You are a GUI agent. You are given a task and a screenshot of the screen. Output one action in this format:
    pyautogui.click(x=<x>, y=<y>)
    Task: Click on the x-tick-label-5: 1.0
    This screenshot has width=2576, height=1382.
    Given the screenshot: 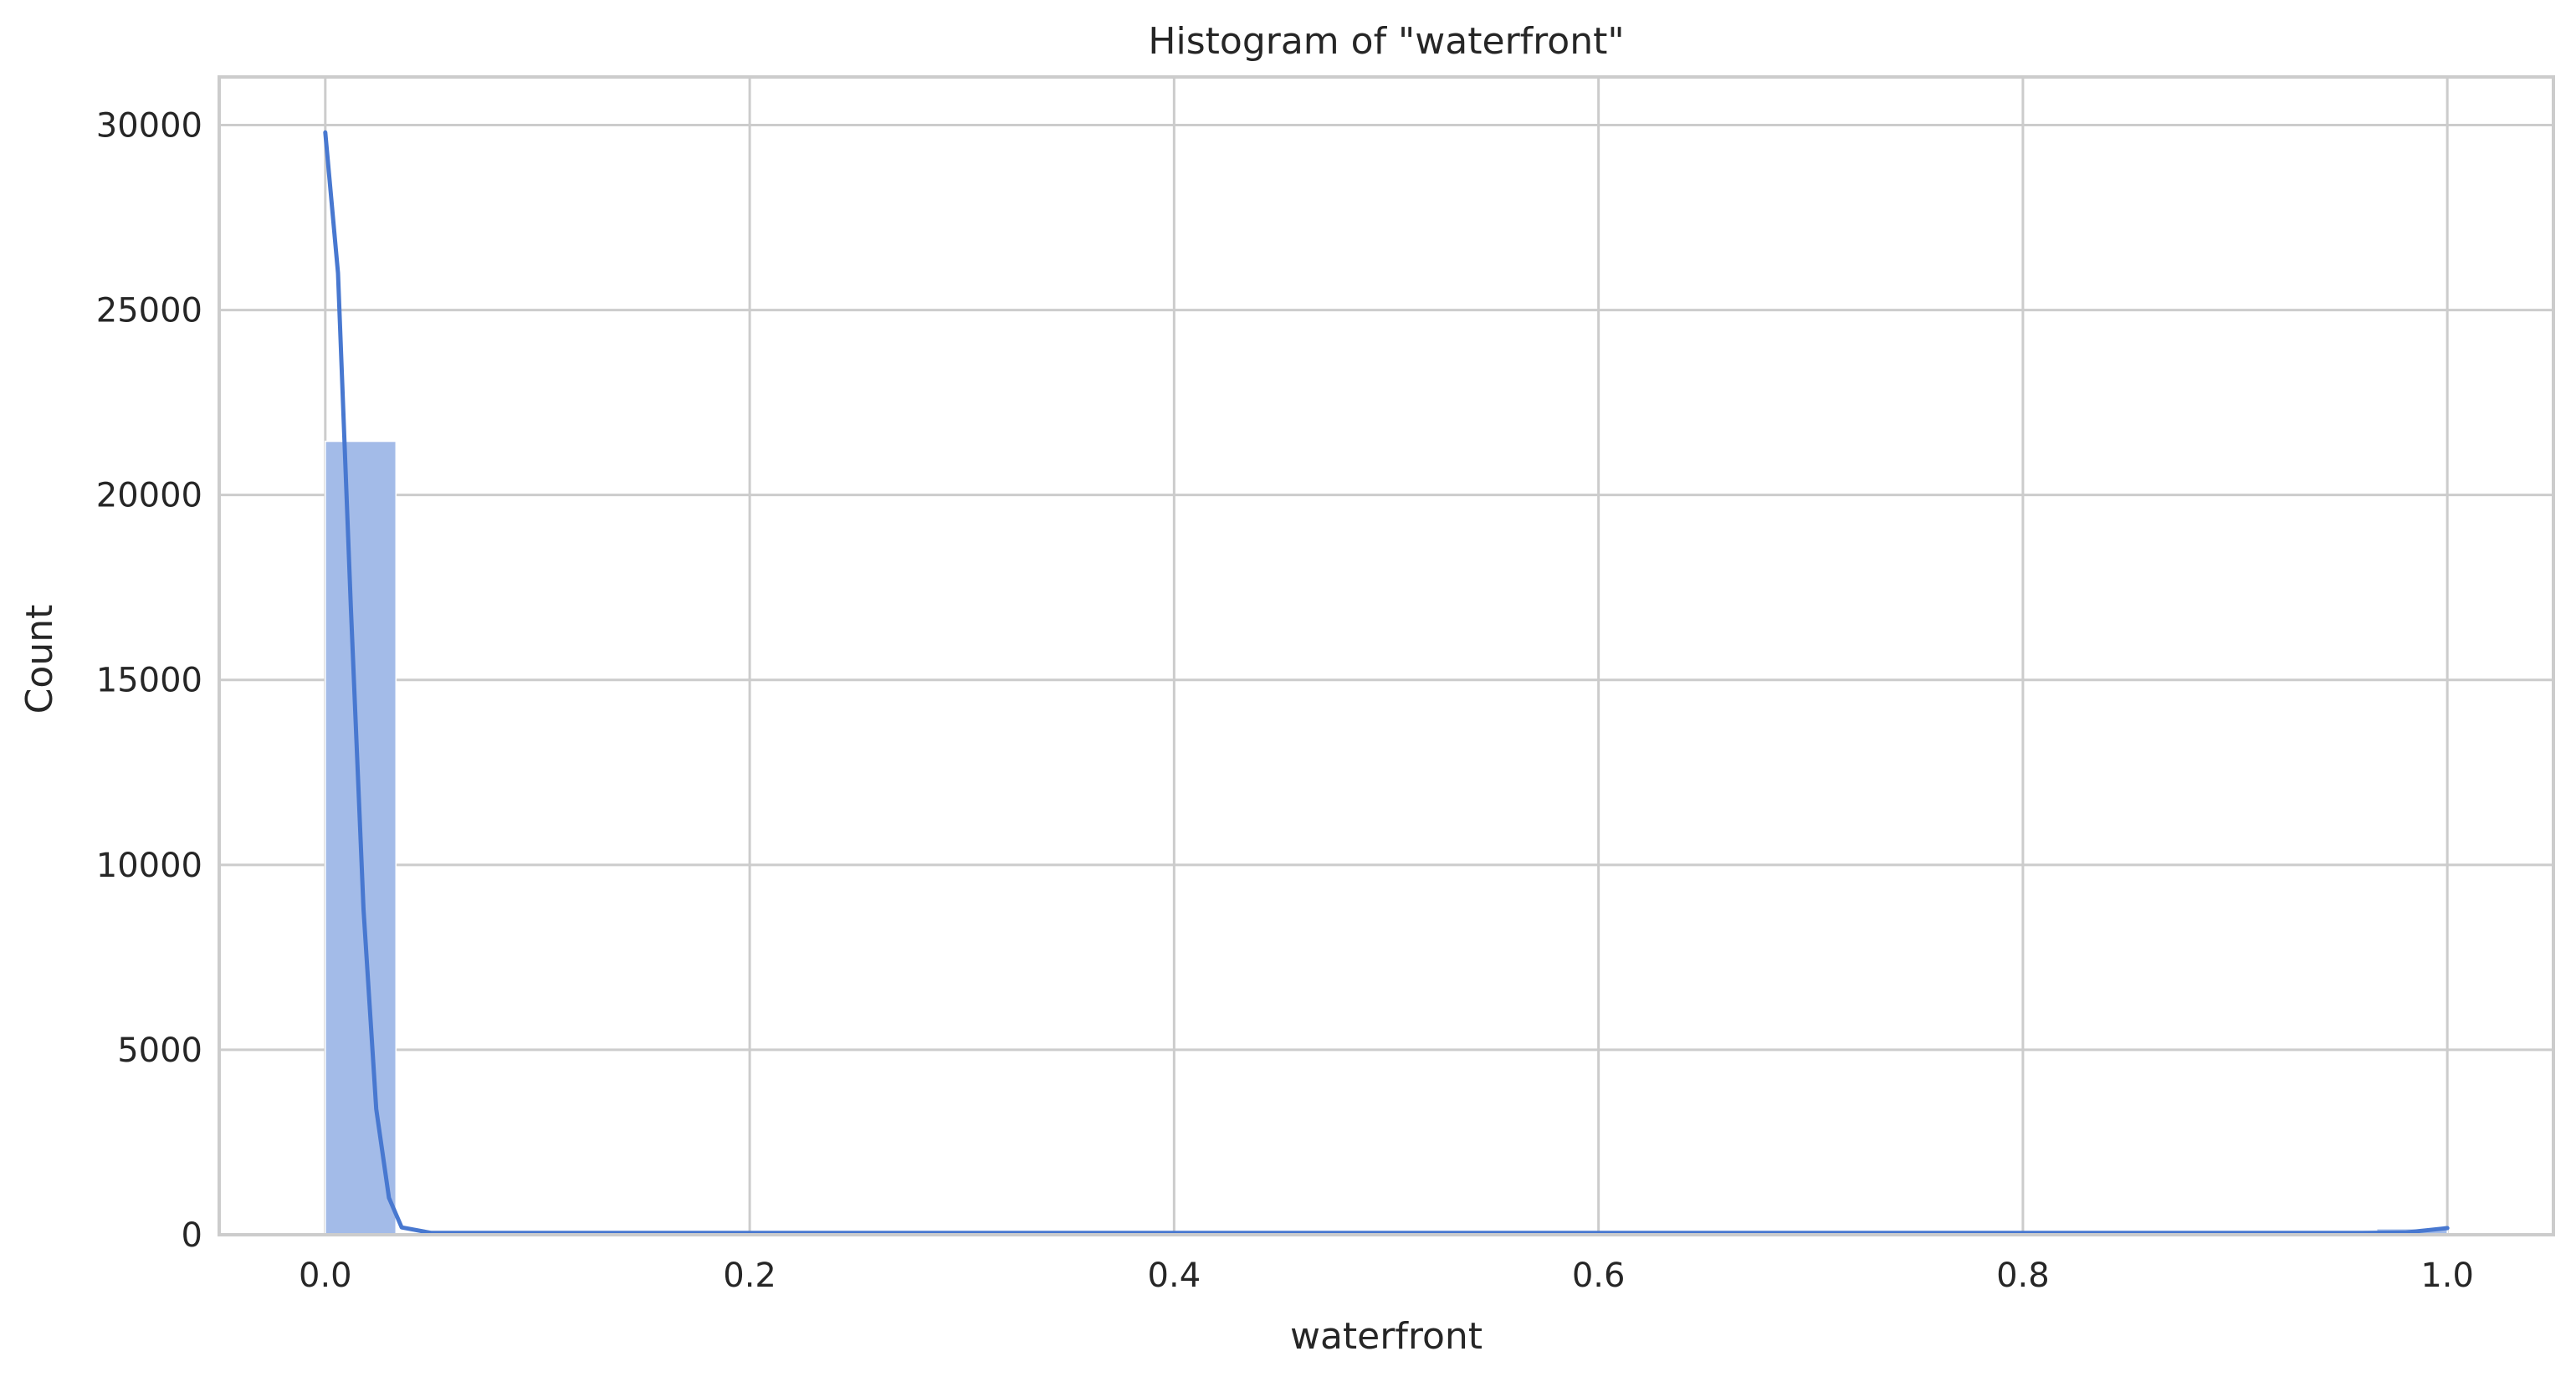 What is the action you would take?
    pyautogui.click(x=2447, y=1276)
    